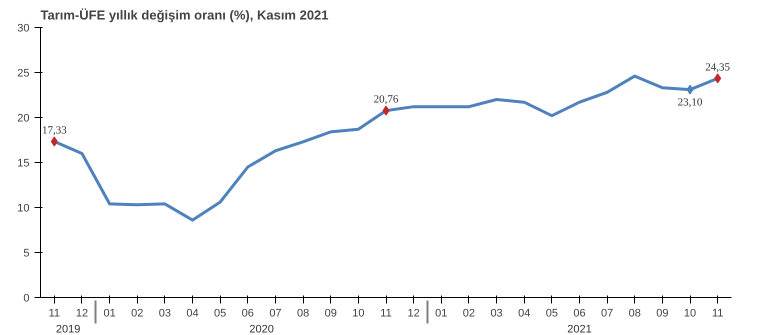 The height and width of the screenshot is (335, 771). What do you see at coordinates (579, 329) in the screenshot?
I see `text: 2021` at bounding box center [579, 329].